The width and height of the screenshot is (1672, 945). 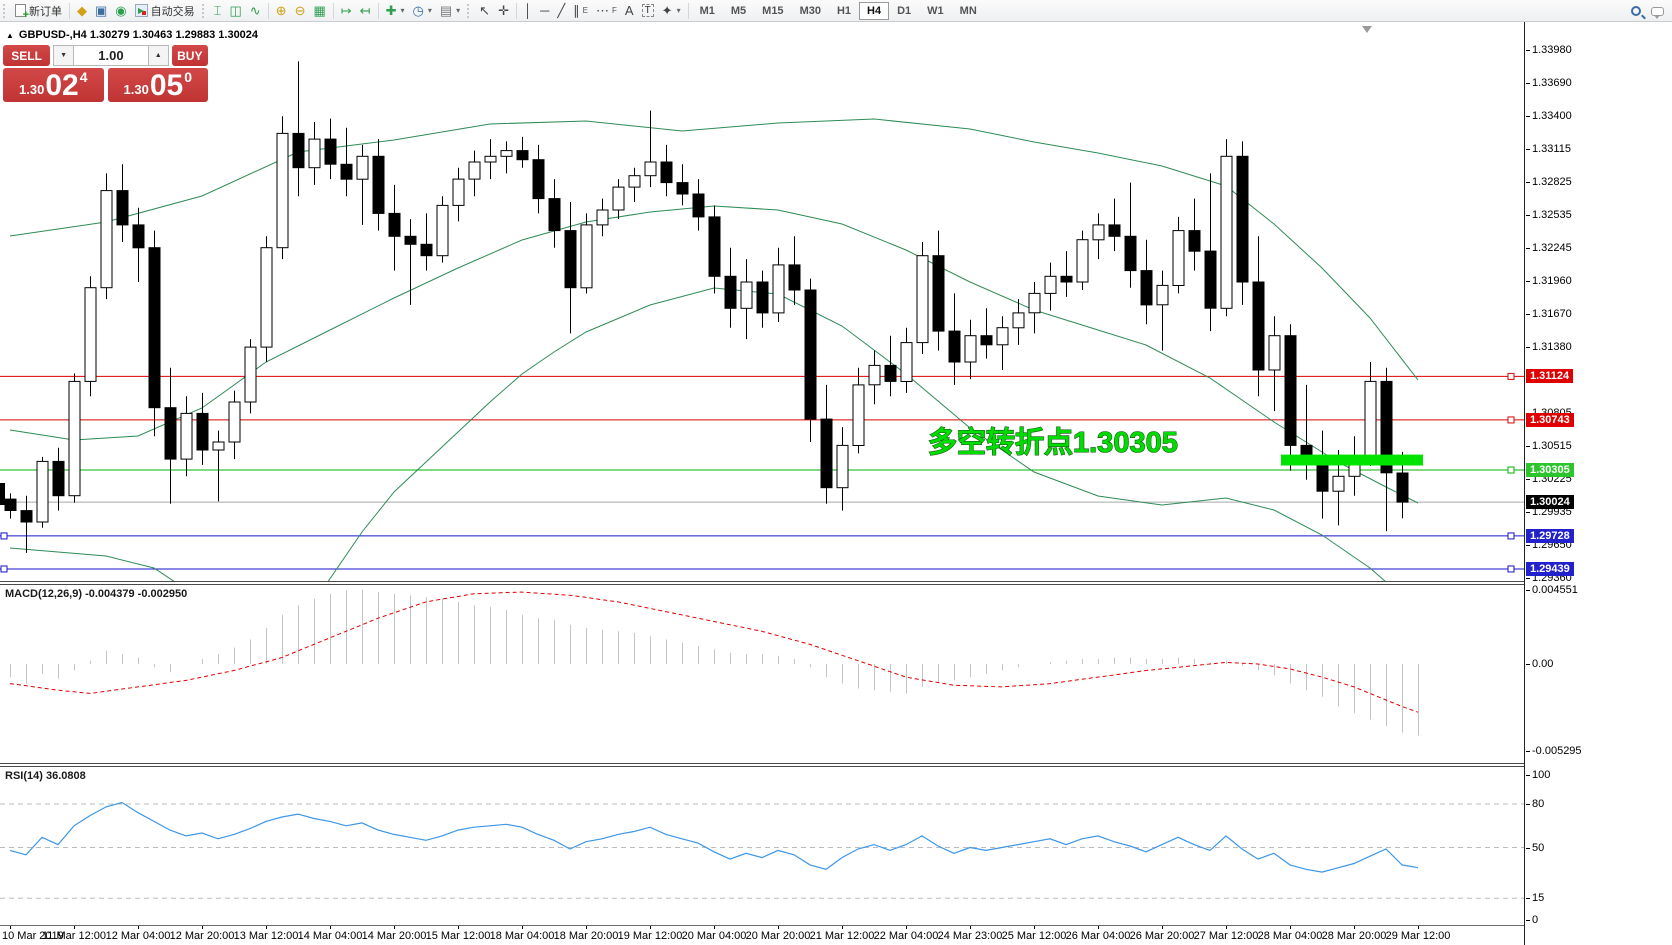 I want to click on fibonacci-button: ⋯ F, so click(x=606, y=10).